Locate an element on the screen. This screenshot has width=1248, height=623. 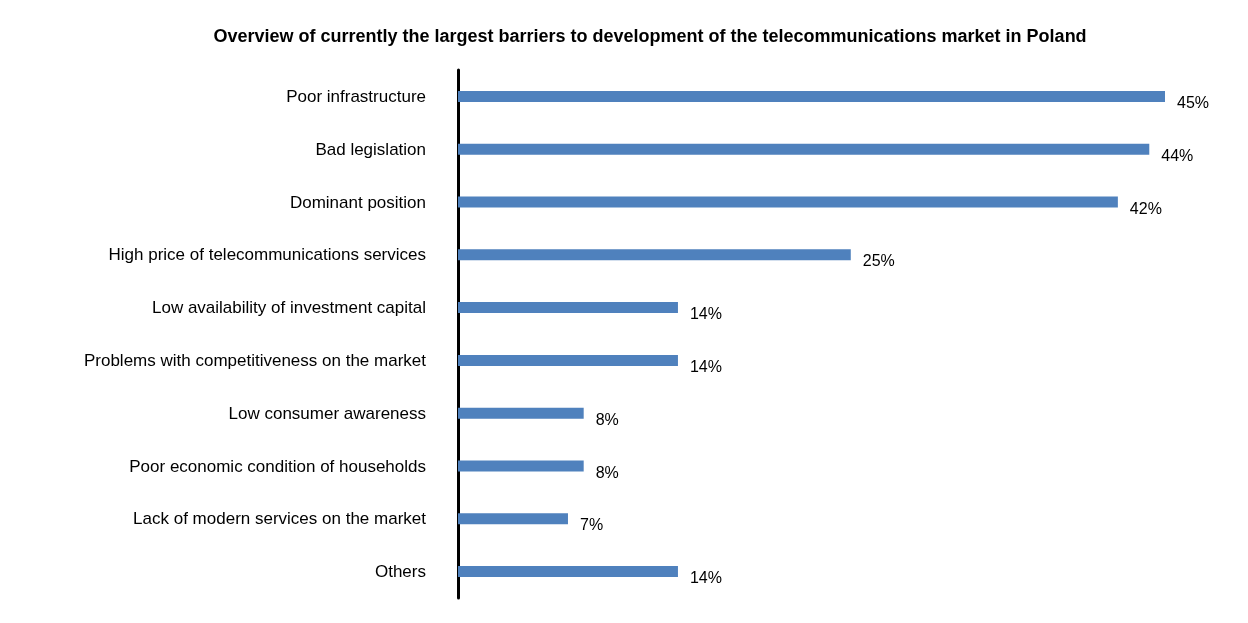
data-label: 7% is located at coordinates (591, 525).